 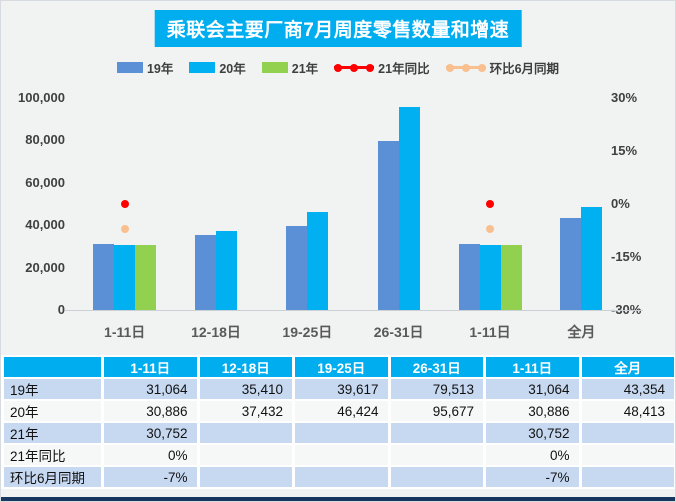 I want to click on legend-item-21年: 21年, so click(x=290, y=67).